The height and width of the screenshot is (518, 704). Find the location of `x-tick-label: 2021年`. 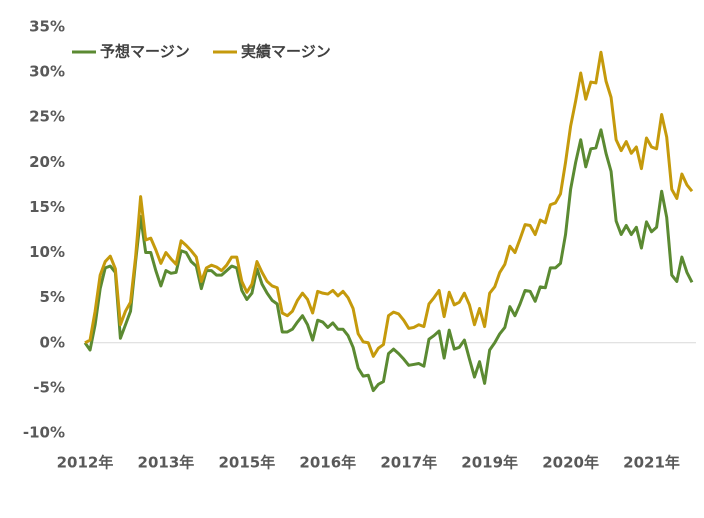

x-tick-label: 2021年 is located at coordinates (651, 463).